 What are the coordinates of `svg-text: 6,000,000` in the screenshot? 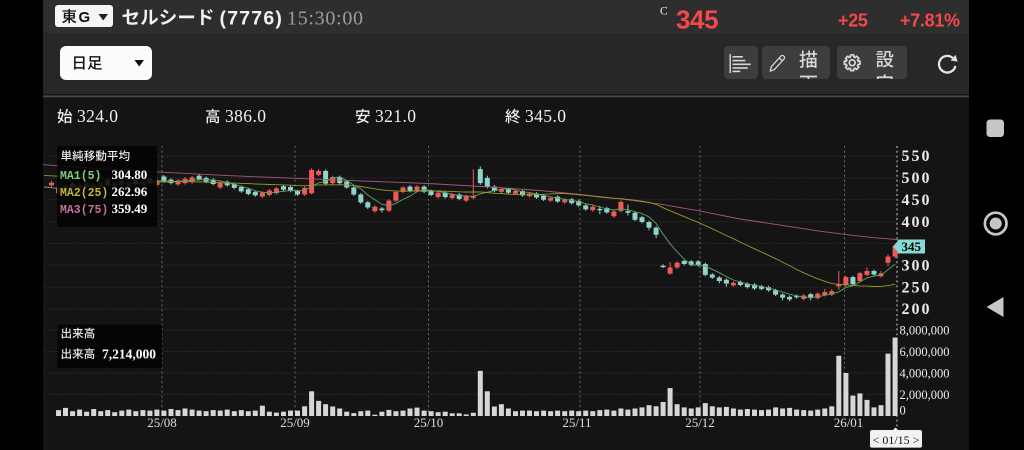 It's located at (925, 352).